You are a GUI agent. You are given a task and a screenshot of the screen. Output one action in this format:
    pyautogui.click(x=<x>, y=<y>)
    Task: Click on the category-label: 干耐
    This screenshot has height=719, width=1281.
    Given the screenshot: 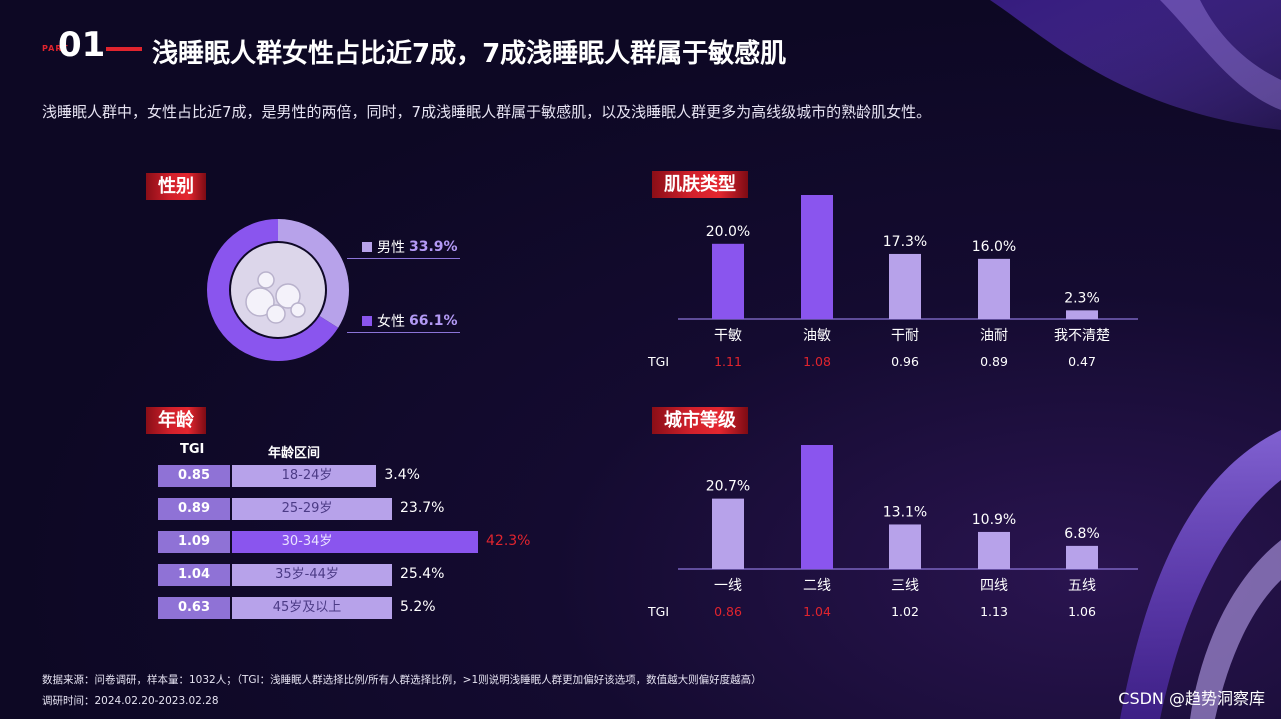 What is the action you would take?
    pyautogui.click(x=905, y=336)
    